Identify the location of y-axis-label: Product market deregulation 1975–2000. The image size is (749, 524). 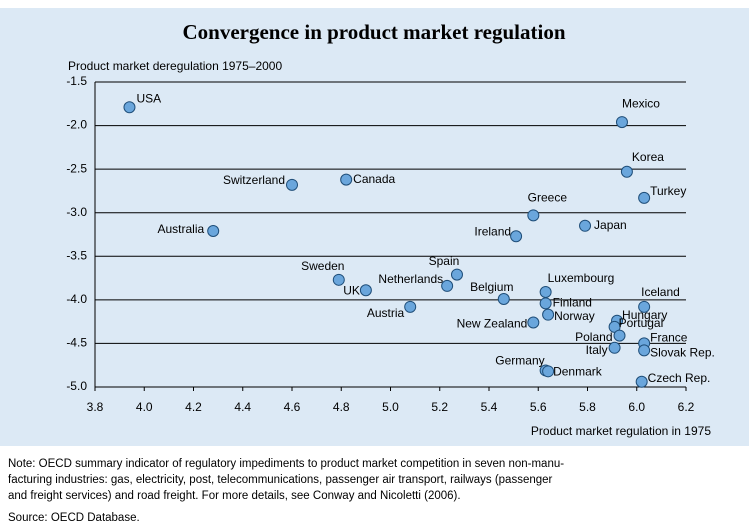
(175, 66).